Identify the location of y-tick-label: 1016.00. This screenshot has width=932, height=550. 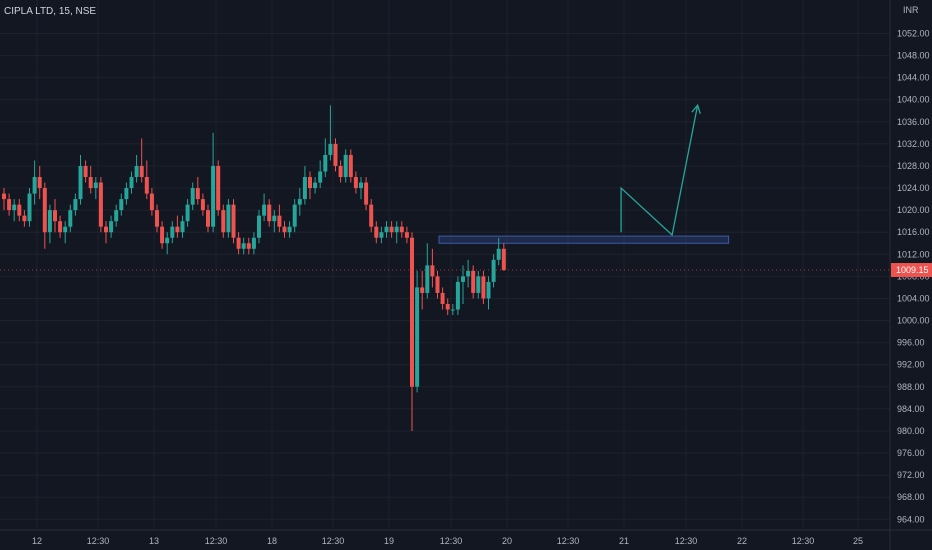
(913, 232).